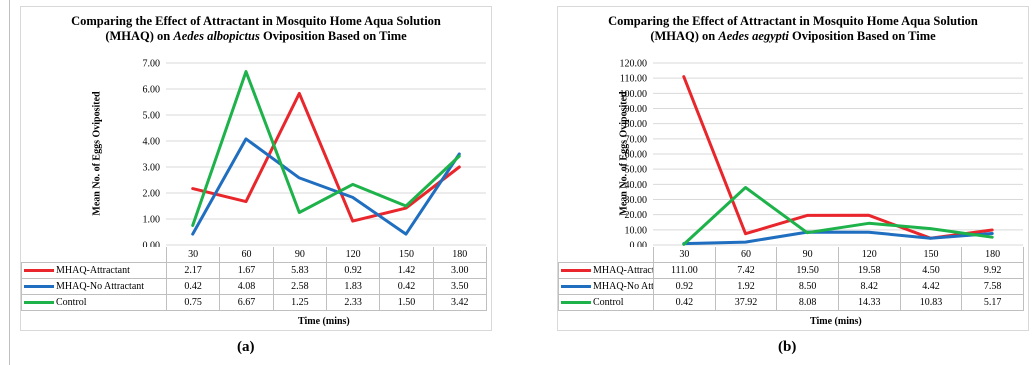  What do you see at coordinates (624, 153) in the screenshot?
I see `y-axis-label-b: Mean No. of Eggs Oviposited` at bounding box center [624, 153].